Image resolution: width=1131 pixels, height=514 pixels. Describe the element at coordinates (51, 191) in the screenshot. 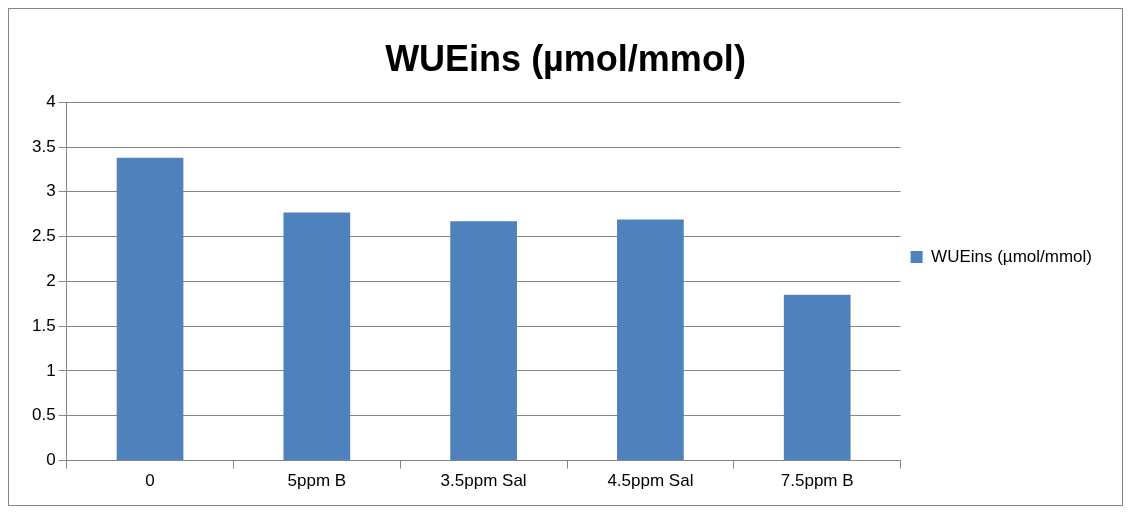

I see `y-tick-label: 3` at that location.